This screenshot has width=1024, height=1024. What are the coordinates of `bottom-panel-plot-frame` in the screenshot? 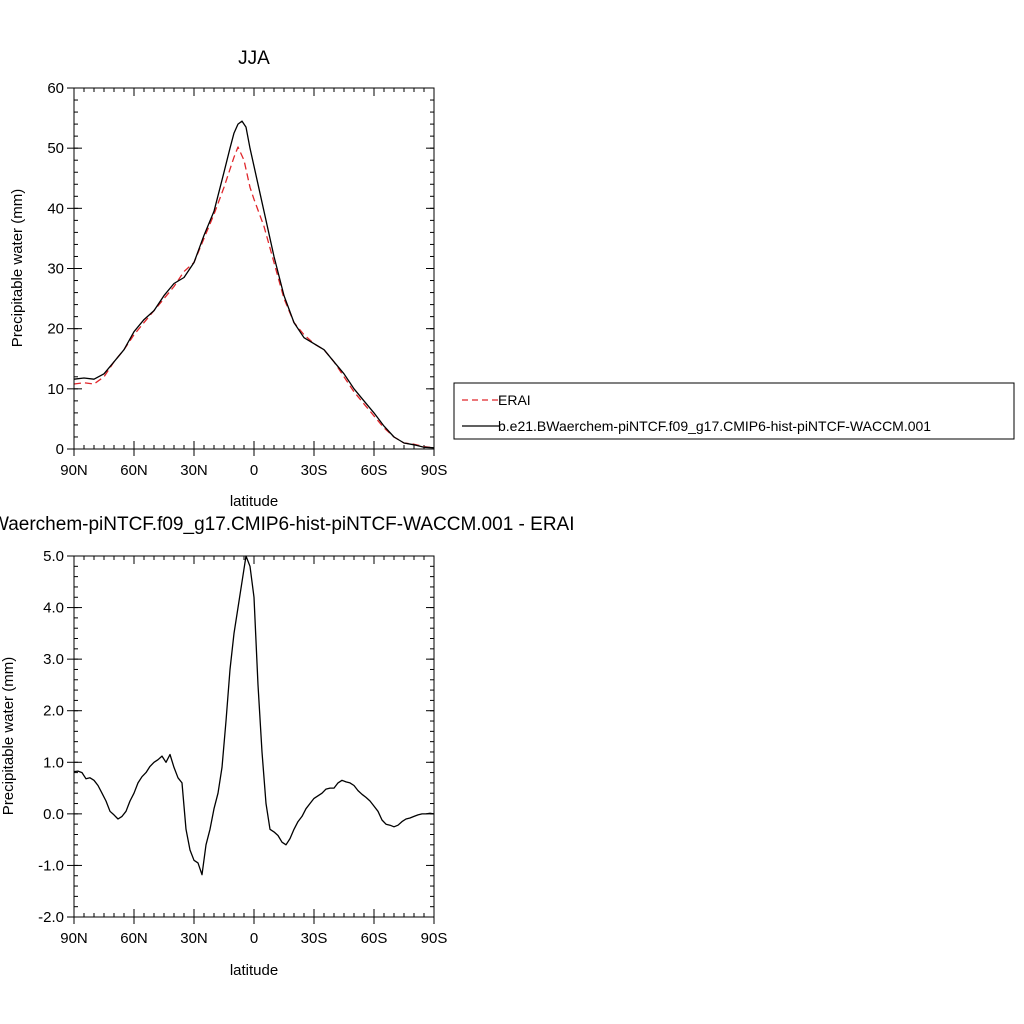 It's located at (254, 736).